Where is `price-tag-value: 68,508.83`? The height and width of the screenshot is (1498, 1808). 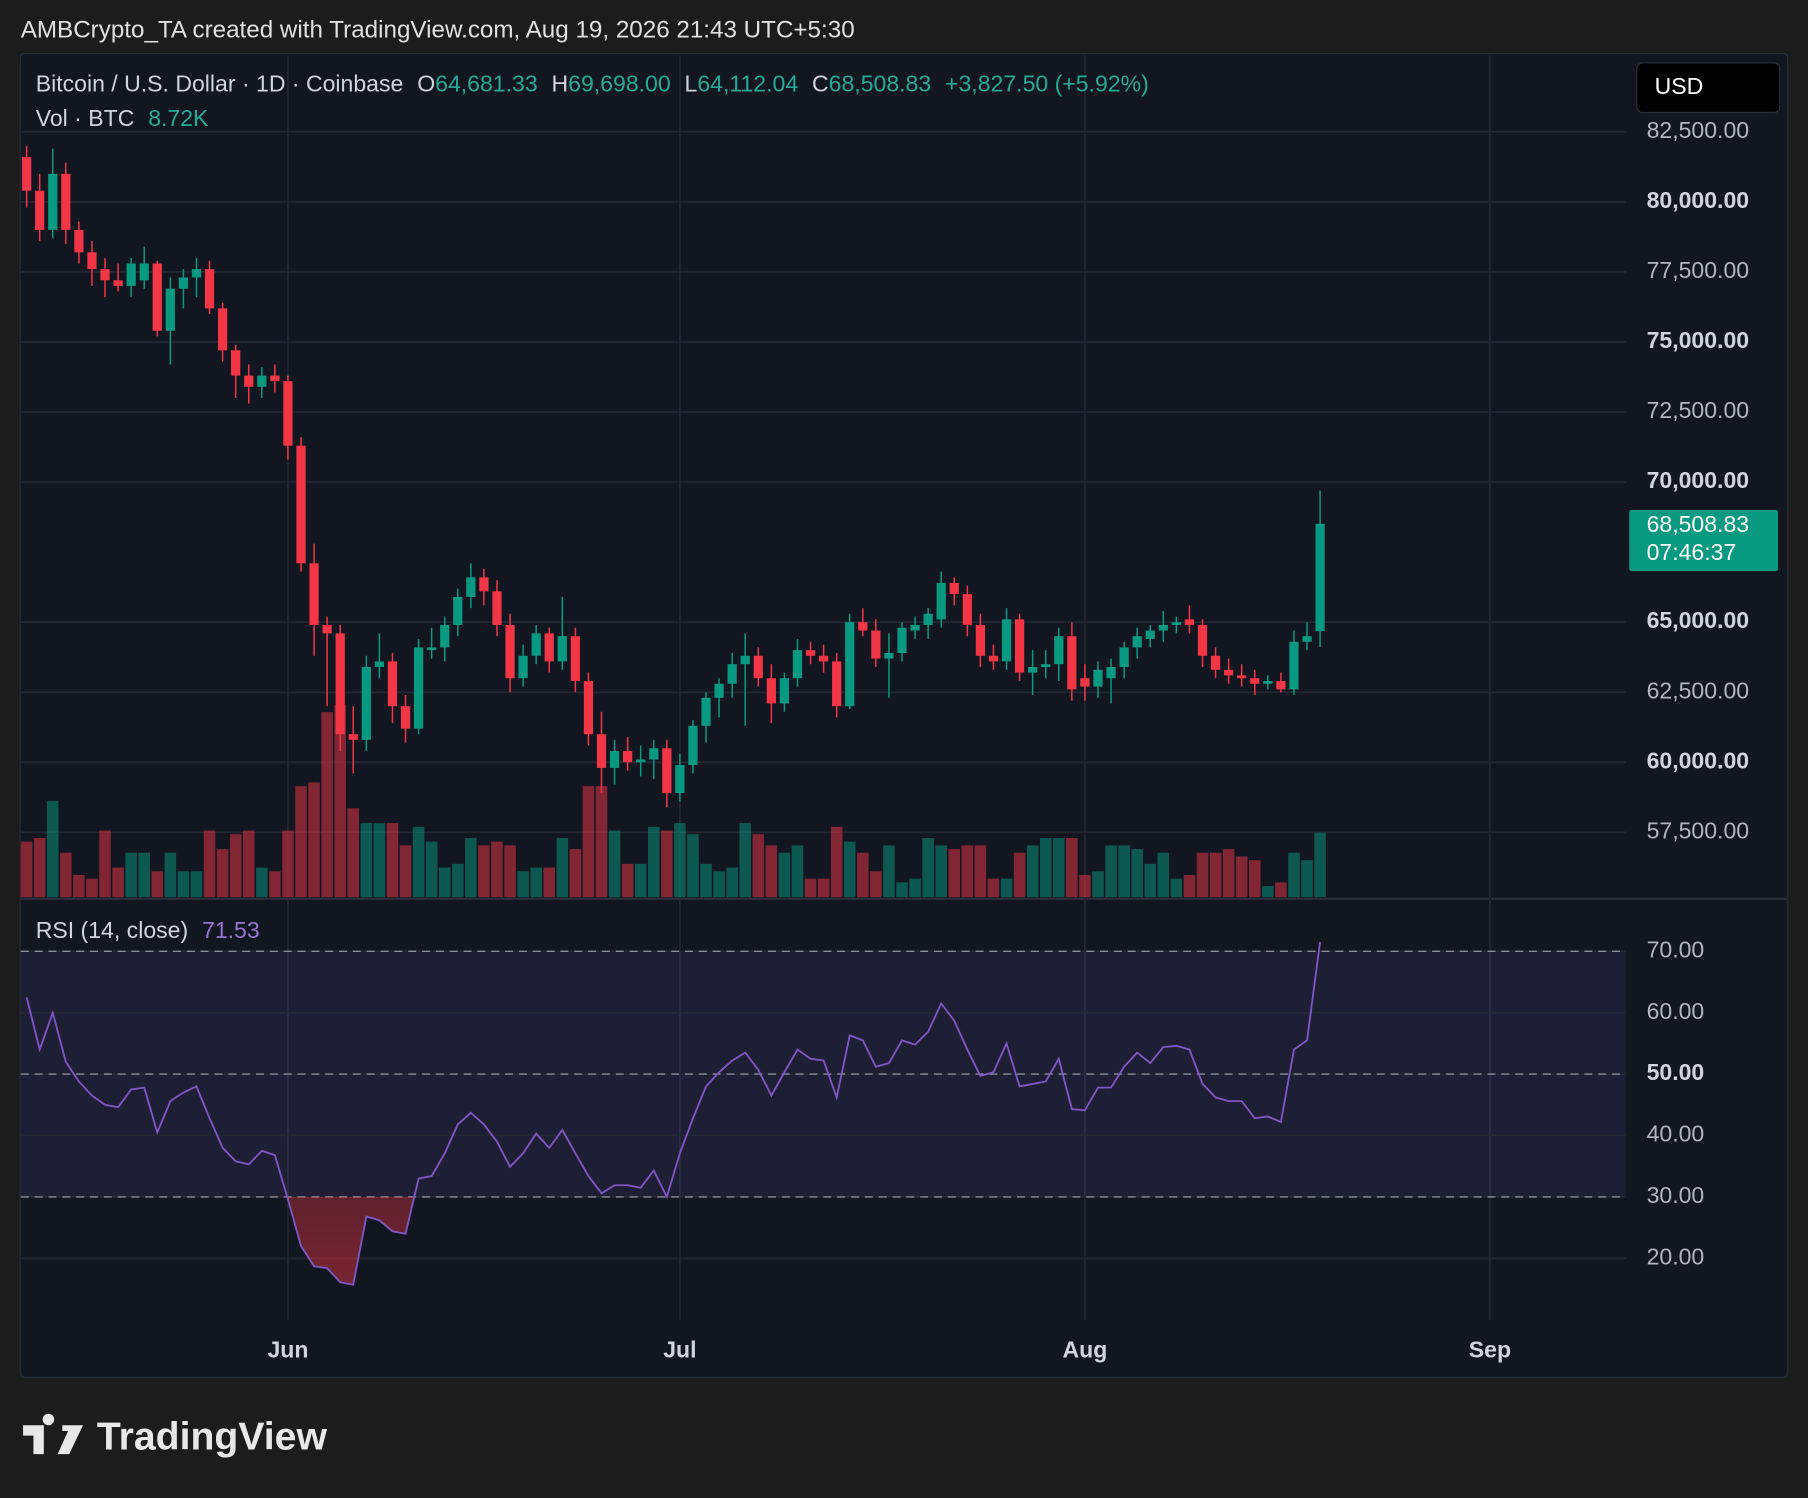
price-tag-value: 68,508.83 is located at coordinates (1698, 524).